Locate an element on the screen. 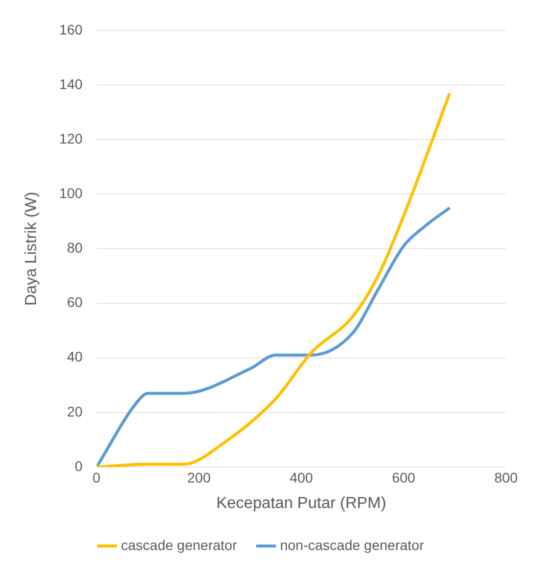 The height and width of the screenshot is (581, 534). y-tick-label: 140 is located at coordinates (71, 84).